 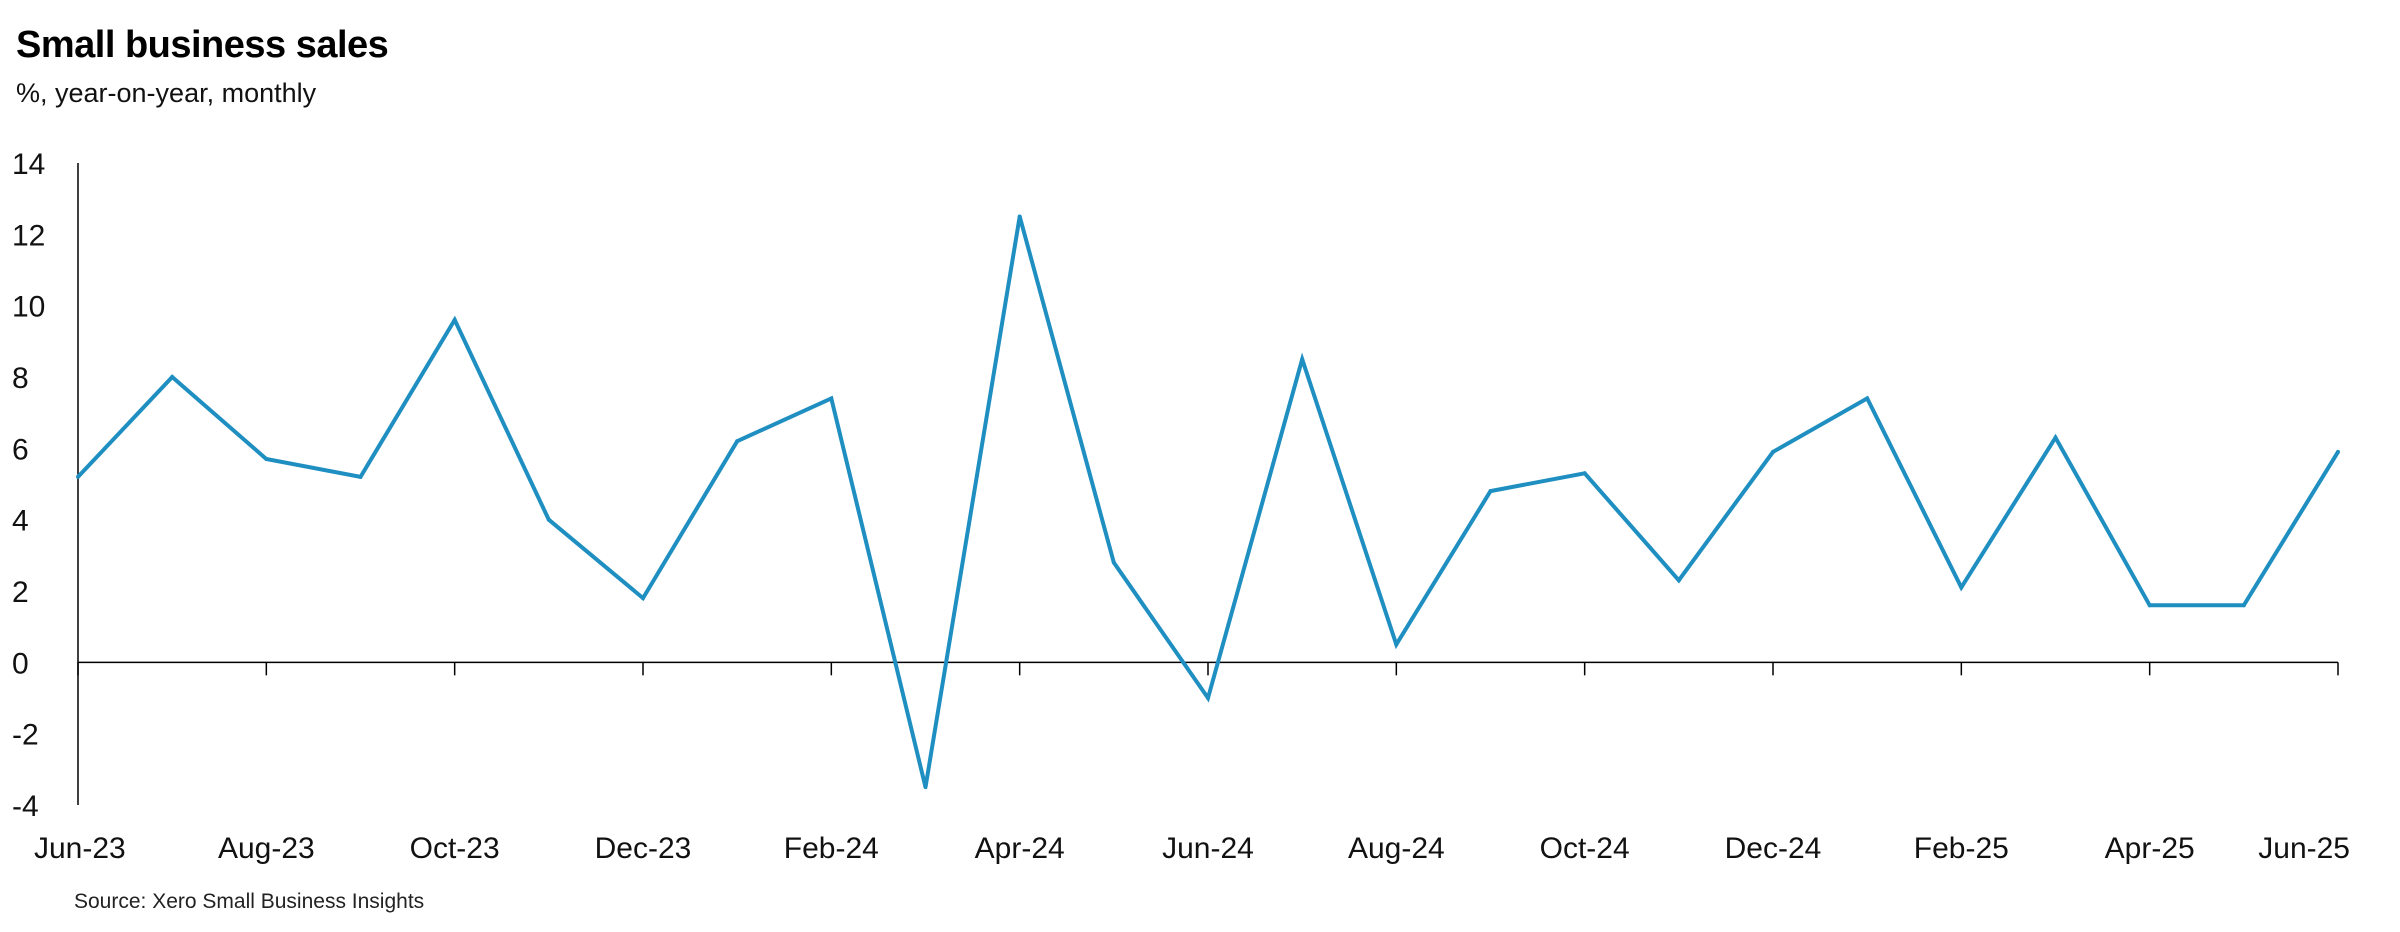 What do you see at coordinates (1020, 848) in the screenshot?
I see `x-tick-label: Apr-24` at bounding box center [1020, 848].